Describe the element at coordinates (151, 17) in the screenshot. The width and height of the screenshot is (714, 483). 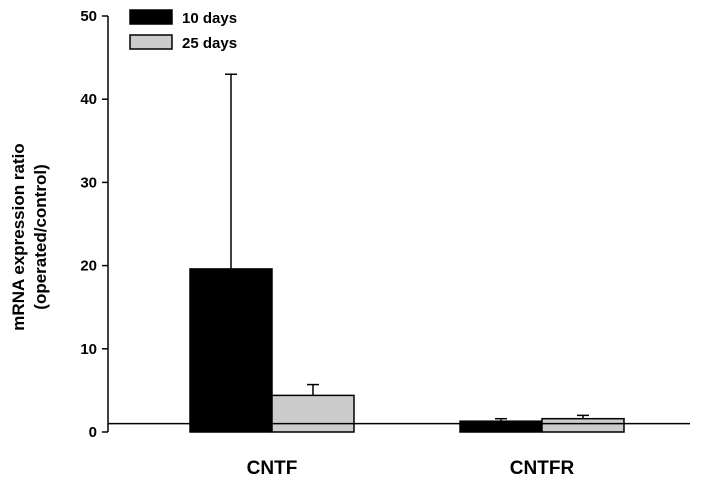
I see `legend-swatch-10-days` at that location.